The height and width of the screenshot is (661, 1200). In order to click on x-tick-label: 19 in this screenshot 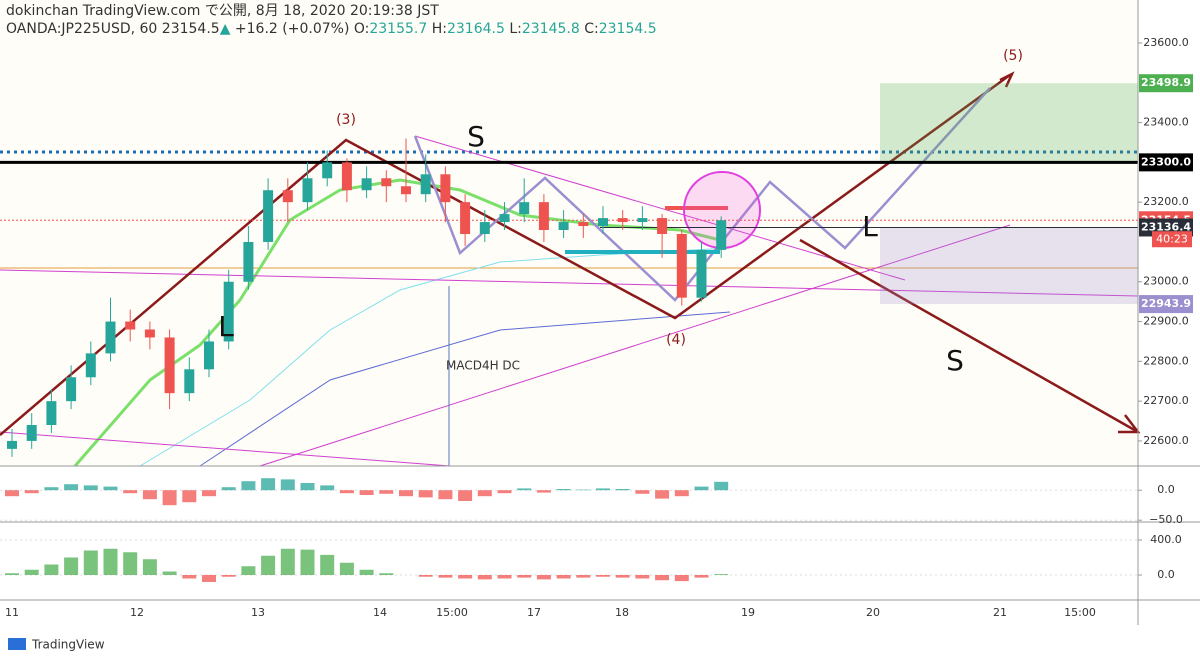, I will do `click(748, 612)`.